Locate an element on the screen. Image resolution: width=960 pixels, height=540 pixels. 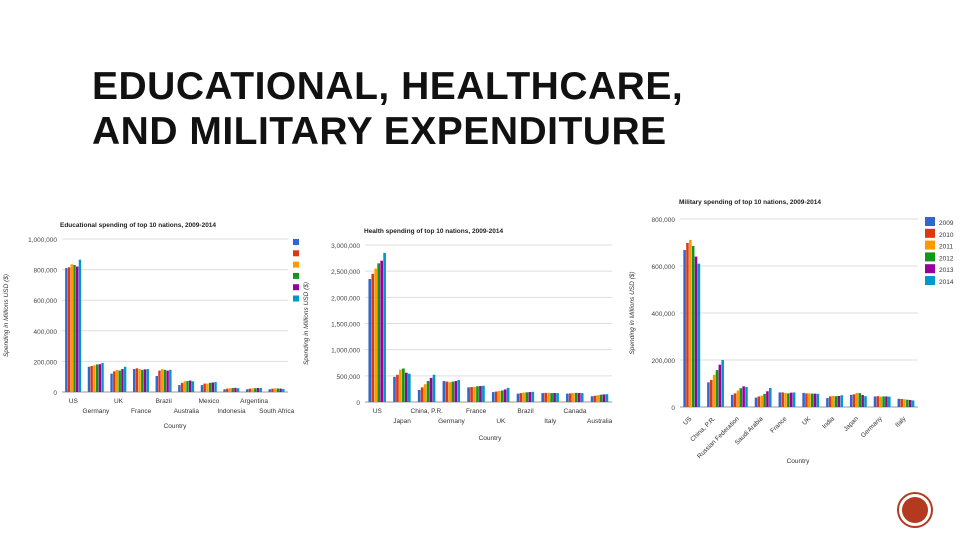
y-tick-label: 3,000,000 is located at coordinates (345, 246).